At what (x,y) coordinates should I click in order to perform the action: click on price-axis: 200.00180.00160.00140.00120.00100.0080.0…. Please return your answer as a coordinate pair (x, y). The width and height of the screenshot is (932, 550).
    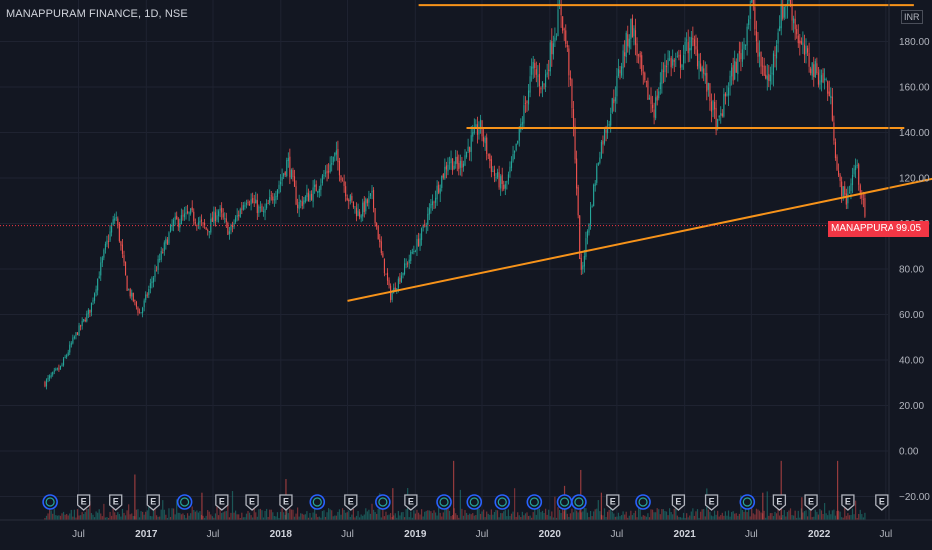
    Looking at the image, I should click on (909, 260).